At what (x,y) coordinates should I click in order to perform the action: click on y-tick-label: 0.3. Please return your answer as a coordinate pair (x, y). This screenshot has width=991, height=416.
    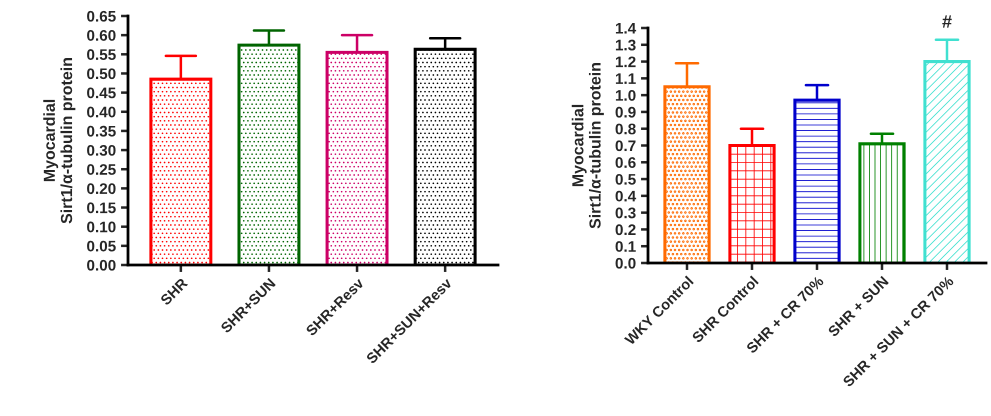
    Looking at the image, I should click on (626, 213).